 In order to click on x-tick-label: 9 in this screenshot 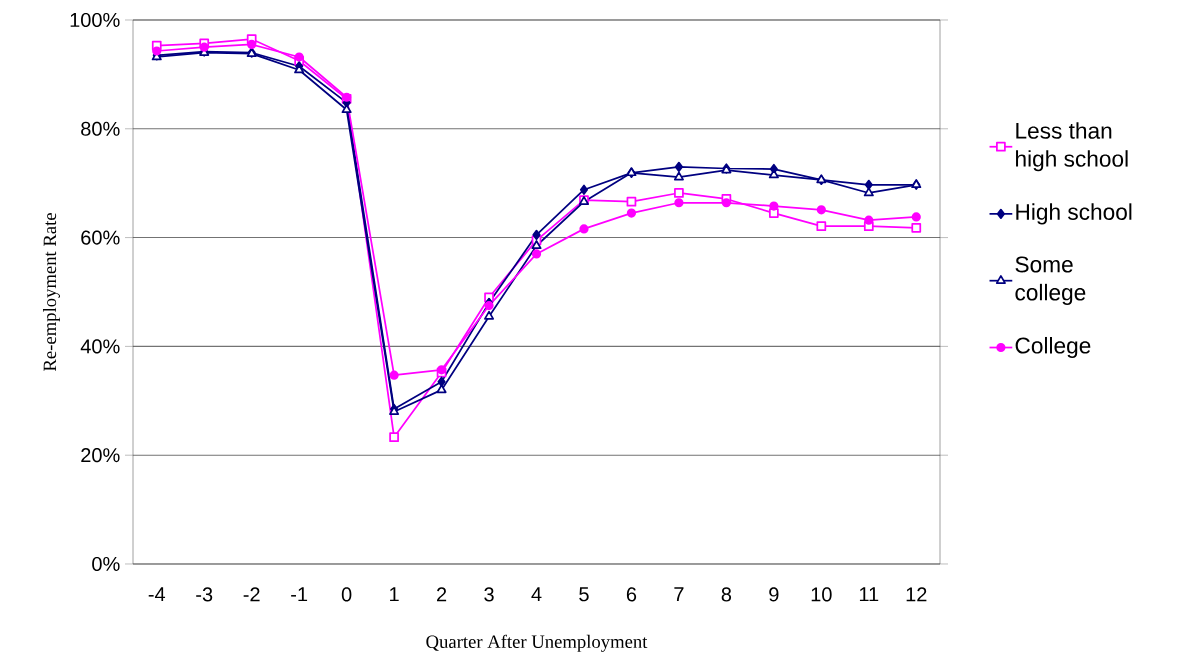, I will do `click(774, 594)`.